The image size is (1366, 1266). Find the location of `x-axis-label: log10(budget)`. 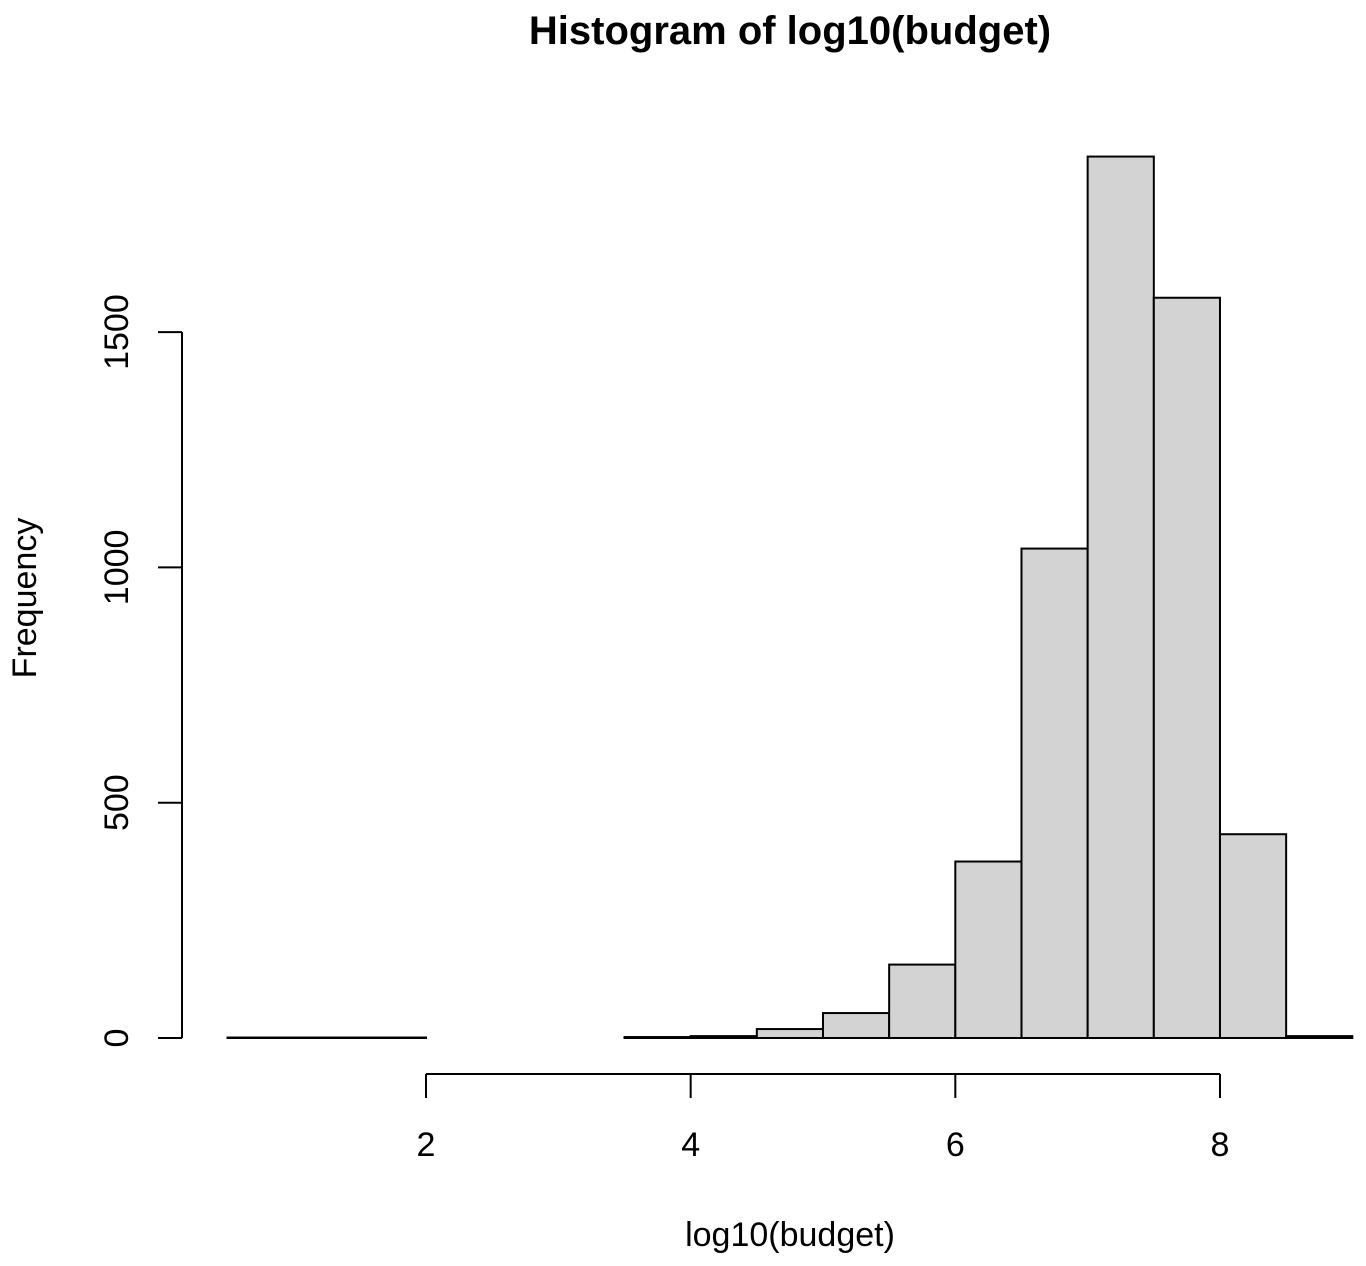

x-axis-label: log10(budget) is located at coordinates (790, 1235).